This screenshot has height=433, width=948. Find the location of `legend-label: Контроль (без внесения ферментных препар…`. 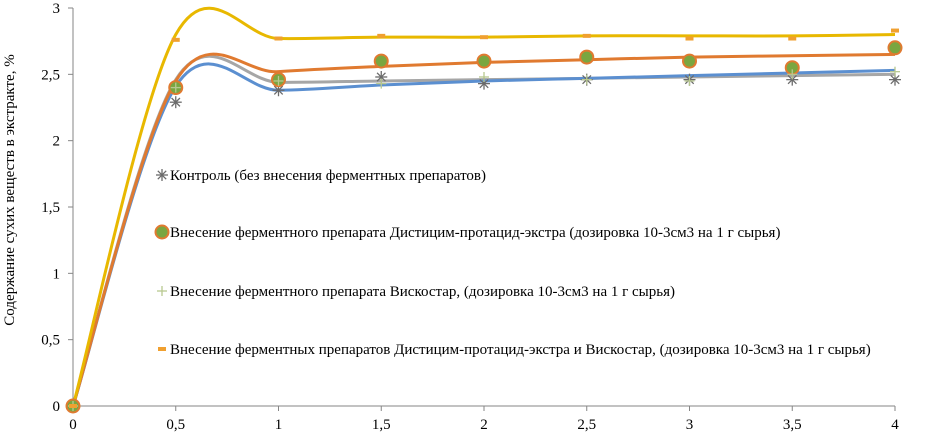

legend-label: Контроль (без внесения ферментных препар… is located at coordinates (328, 176).